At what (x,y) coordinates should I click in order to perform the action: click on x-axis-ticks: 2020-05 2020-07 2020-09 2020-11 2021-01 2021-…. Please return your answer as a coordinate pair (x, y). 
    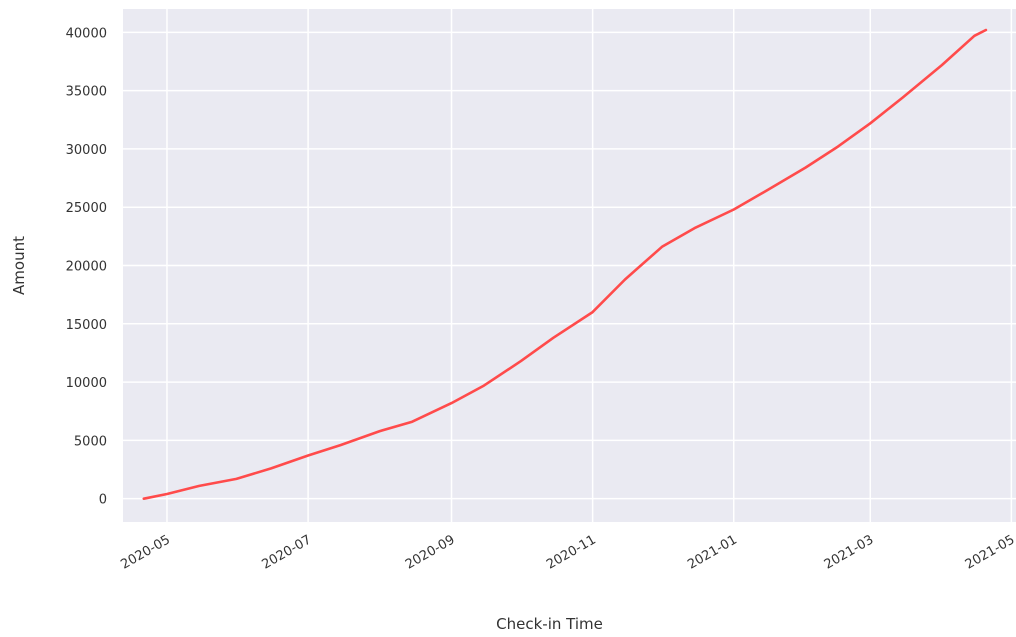
    Looking at the image, I should click on (567, 552).